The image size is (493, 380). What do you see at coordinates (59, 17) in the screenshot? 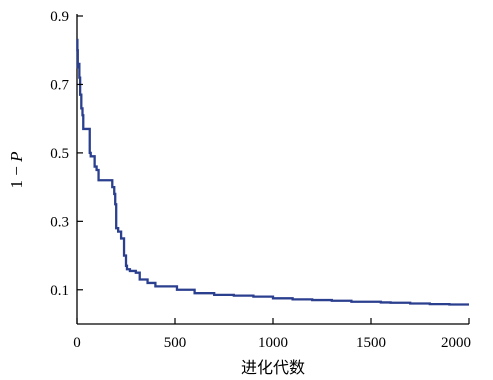
I see `y-tick-label: 0.9` at bounding box center [59, 17].